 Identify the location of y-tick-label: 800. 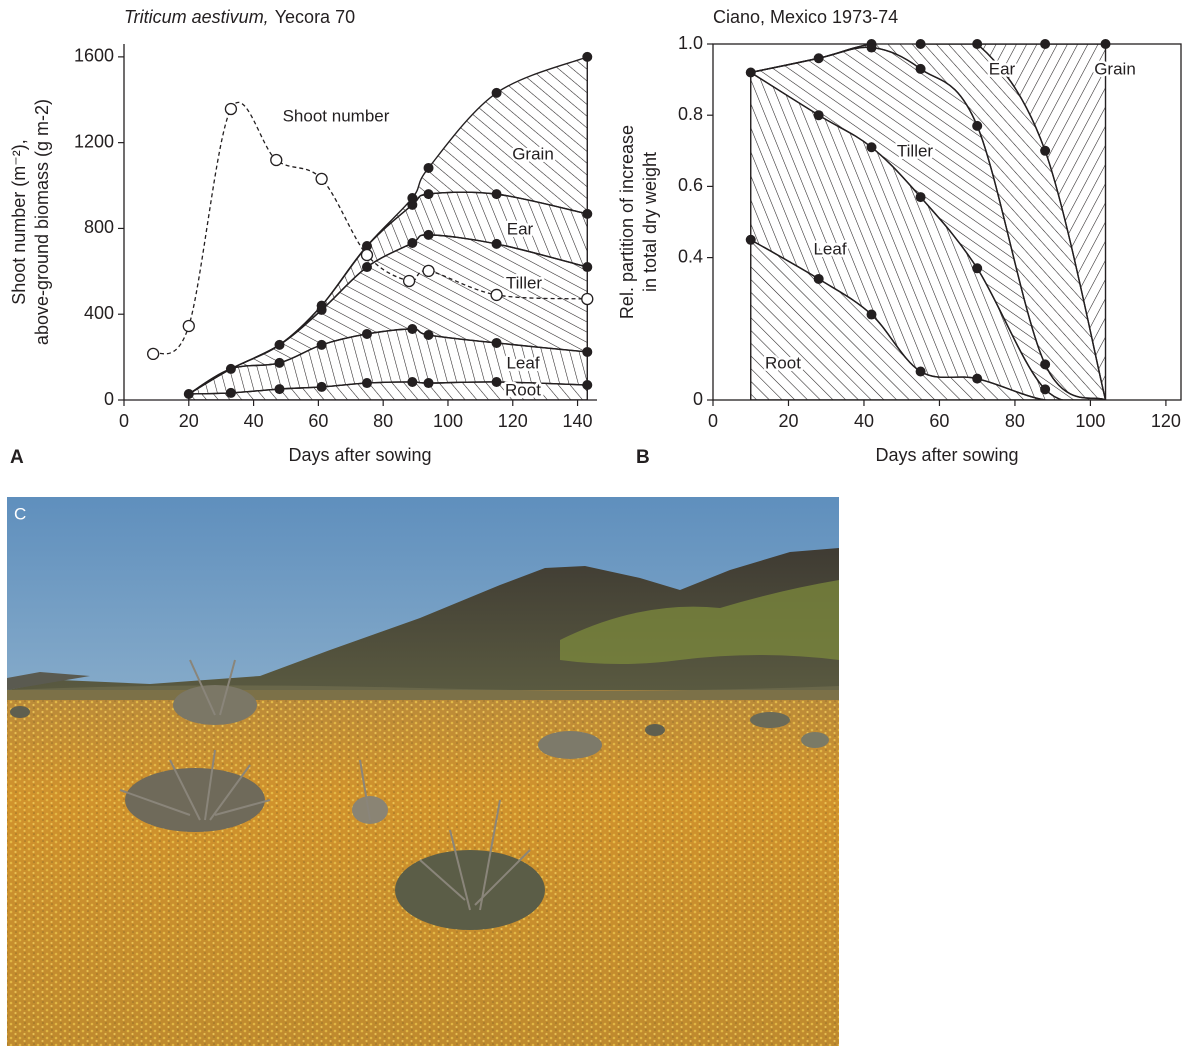
(99, 227).